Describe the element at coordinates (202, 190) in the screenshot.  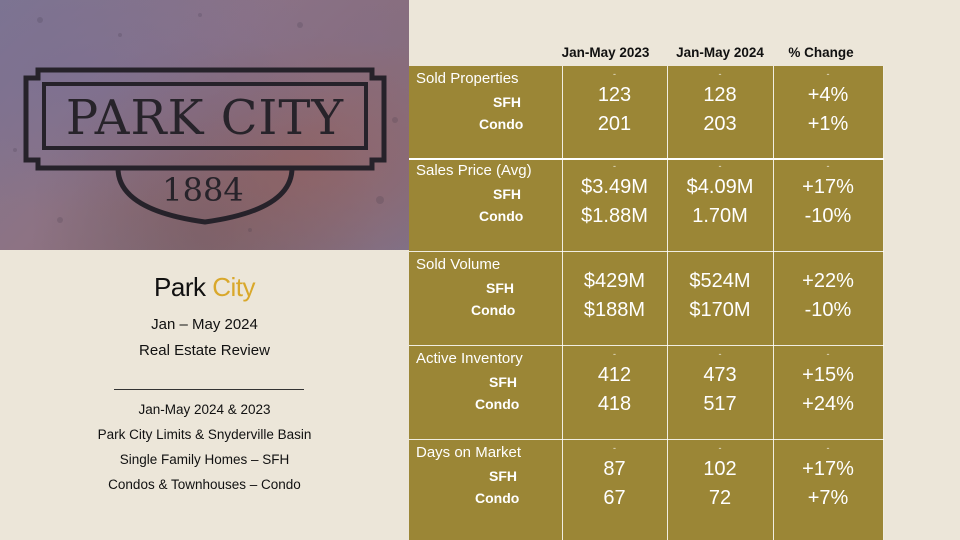
I see `plaque-year: 1884` at that location.